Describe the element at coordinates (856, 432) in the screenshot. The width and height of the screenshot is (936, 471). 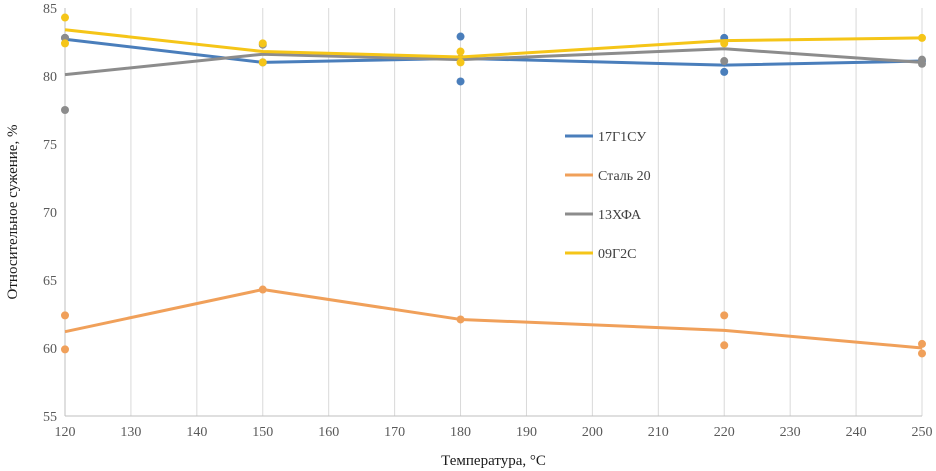
I see `x-tick-label: 240` at that location.